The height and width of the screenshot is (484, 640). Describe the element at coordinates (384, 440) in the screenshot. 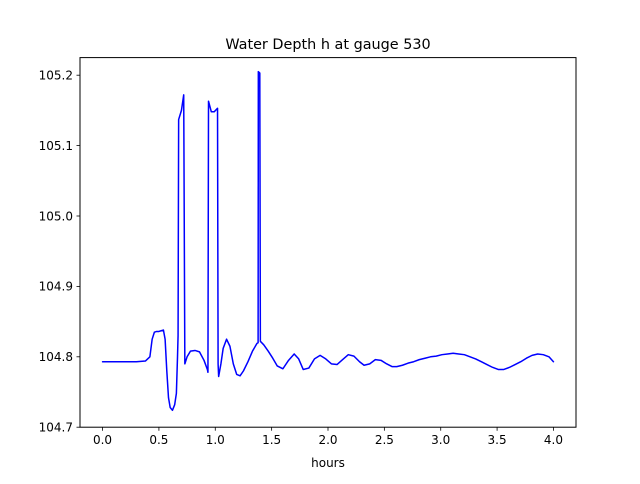

I see `x-tick-label: 2.5` at that location.